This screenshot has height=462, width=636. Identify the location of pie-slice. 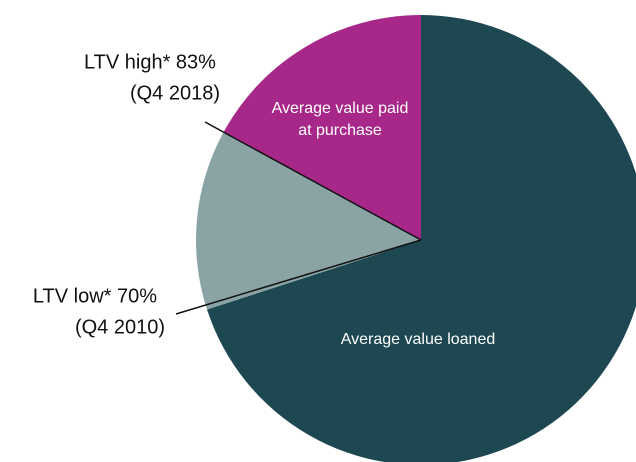
(308, 220).